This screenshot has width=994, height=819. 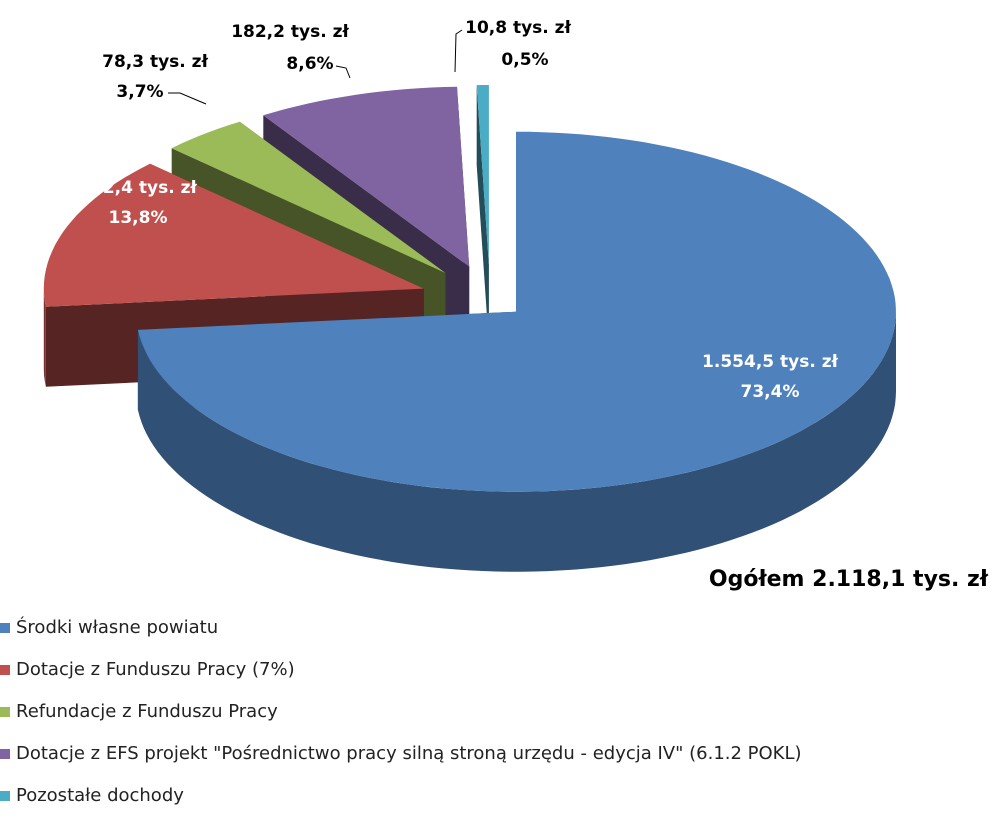 What do you see at coordinates (44, 337) in the screenshot?
I see `slice-wall` at bounding box center [44, 337].